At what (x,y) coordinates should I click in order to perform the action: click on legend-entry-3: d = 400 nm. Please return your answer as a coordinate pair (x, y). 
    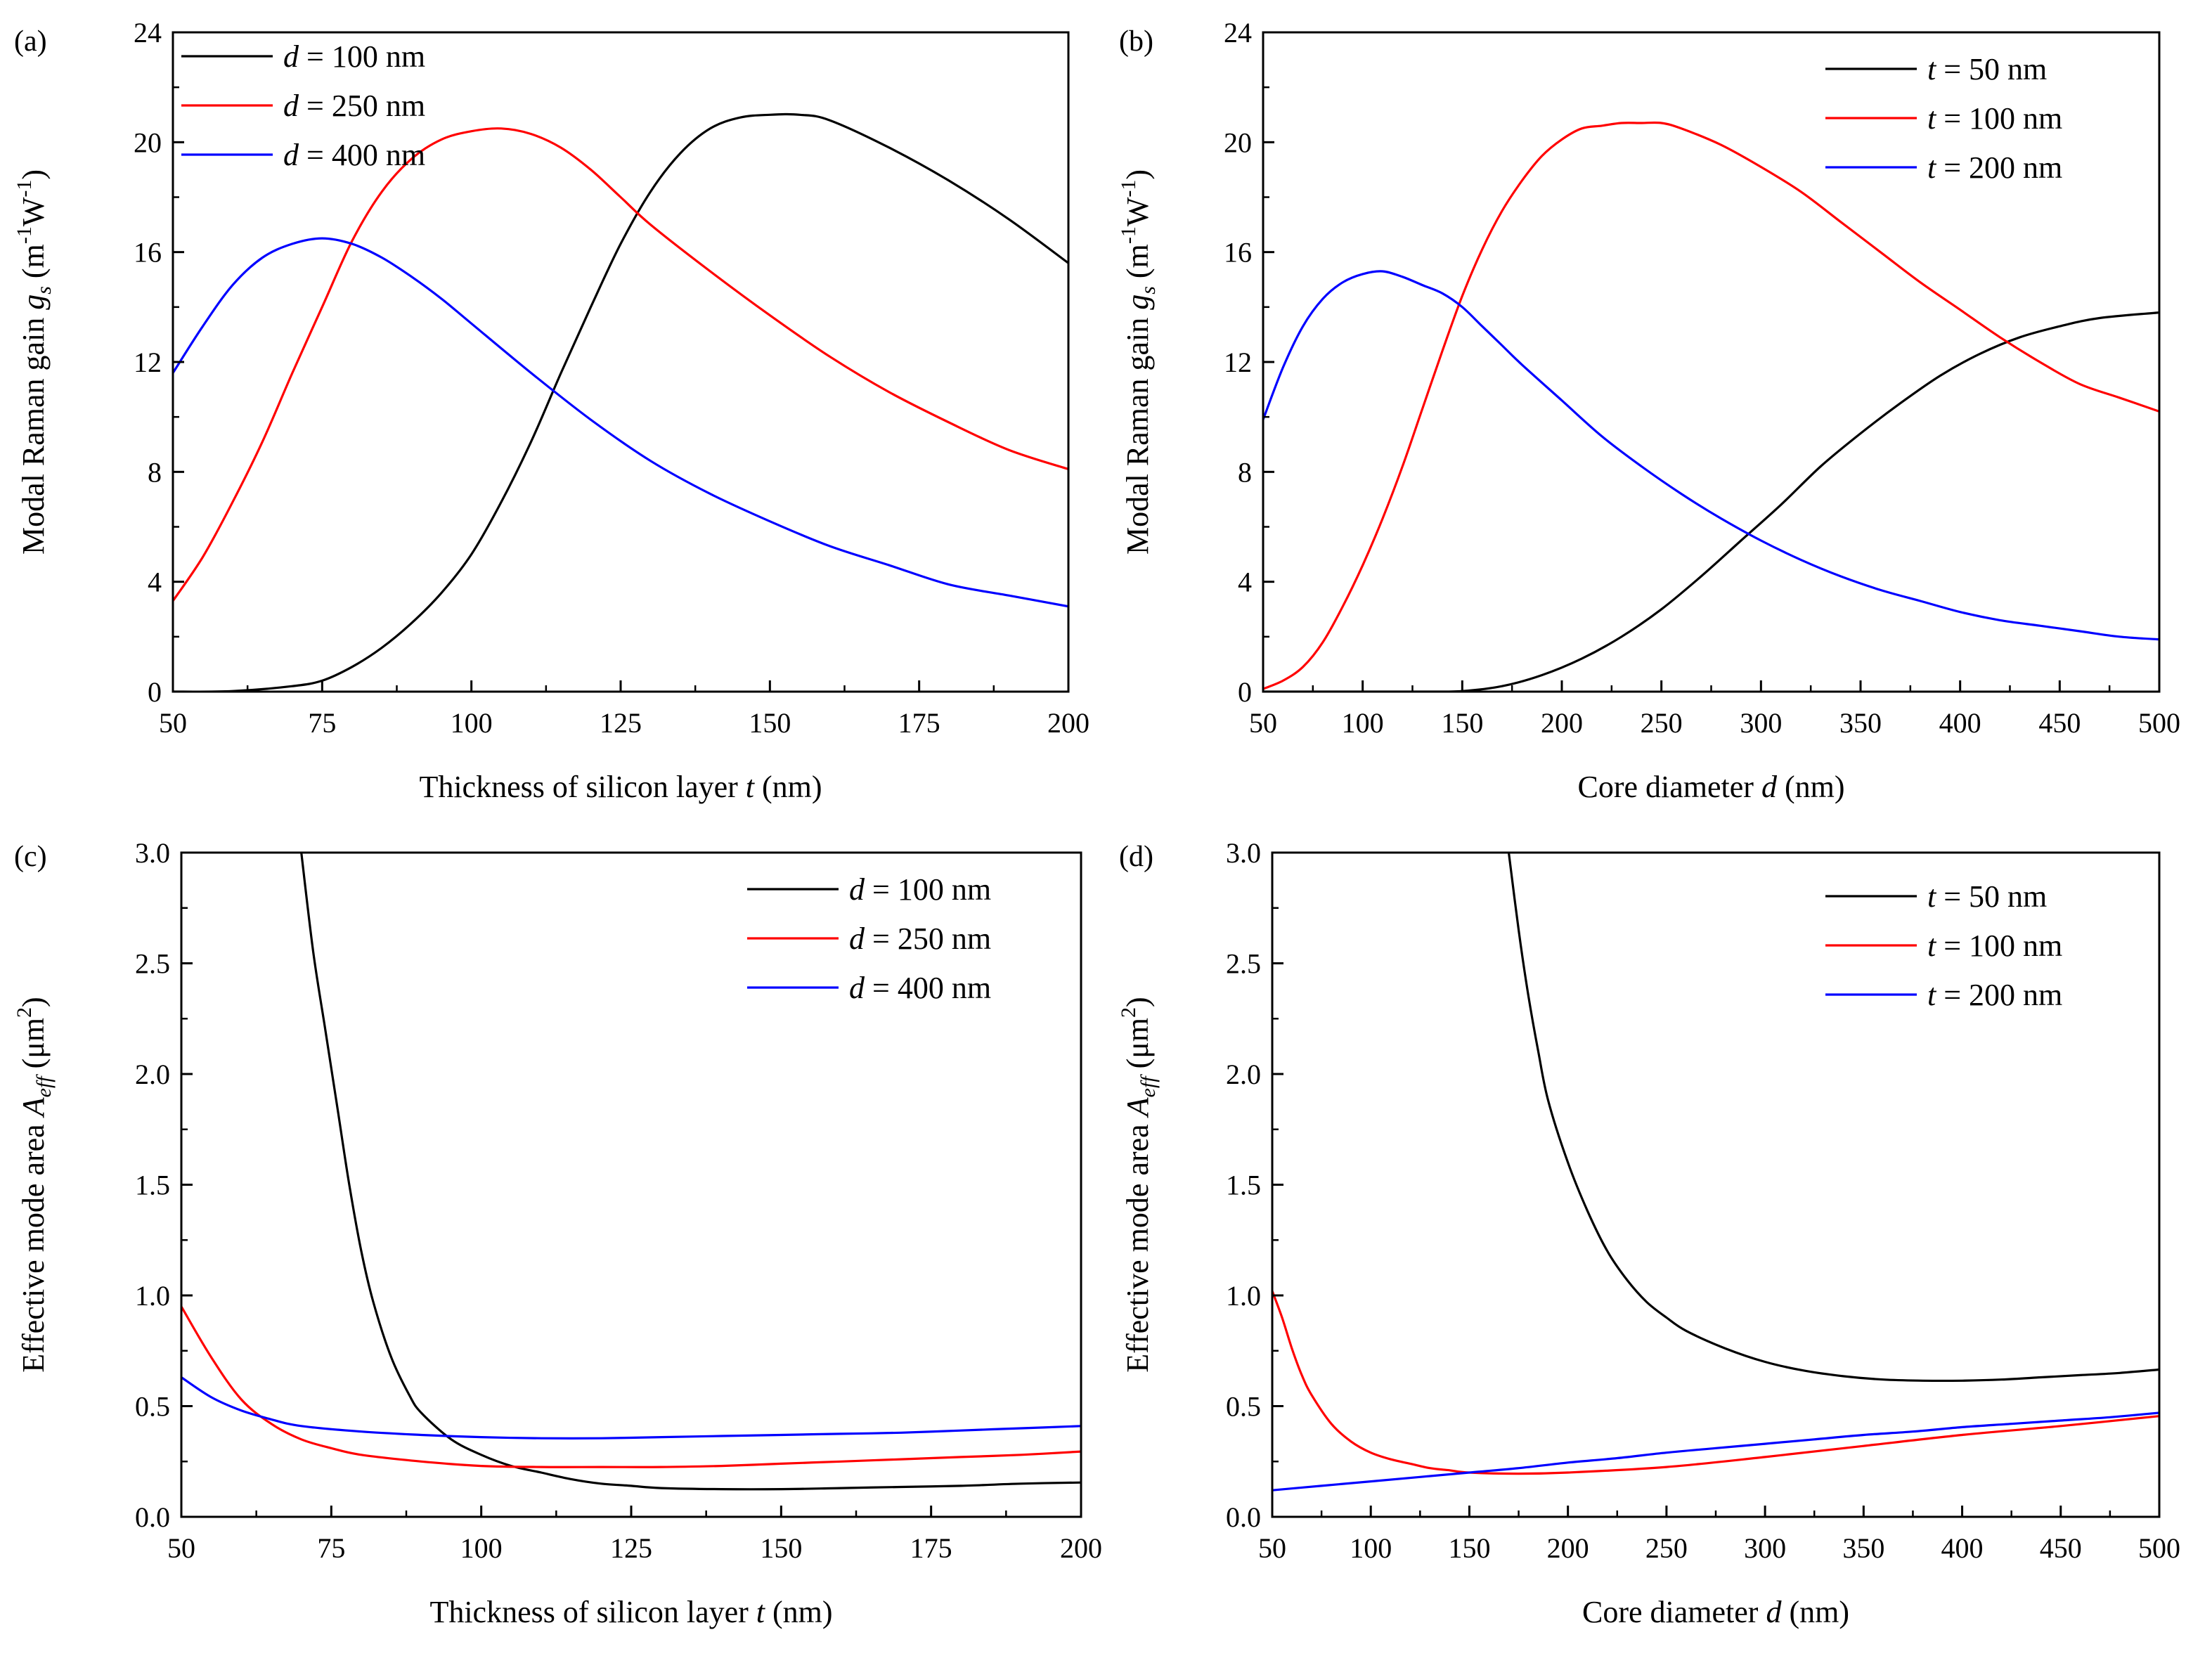
    Looking at the image, I should click on (920, 988).